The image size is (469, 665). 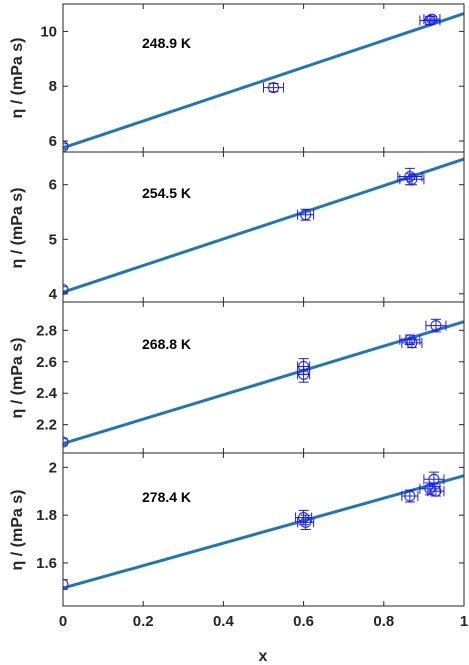 What do you see at coordinates (166, 43) in the screenshot?
I see `panel-1-temperature-label: 248.9 K` at bounding box center [166, 43].